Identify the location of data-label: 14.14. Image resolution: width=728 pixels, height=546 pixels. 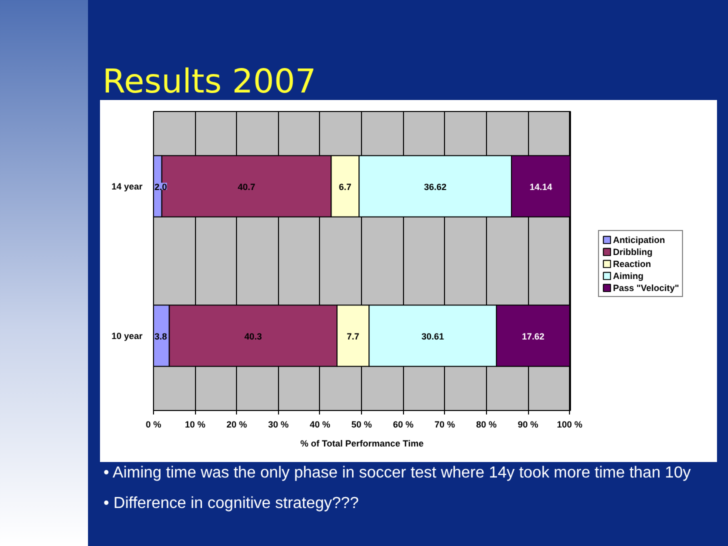
(541, 187).